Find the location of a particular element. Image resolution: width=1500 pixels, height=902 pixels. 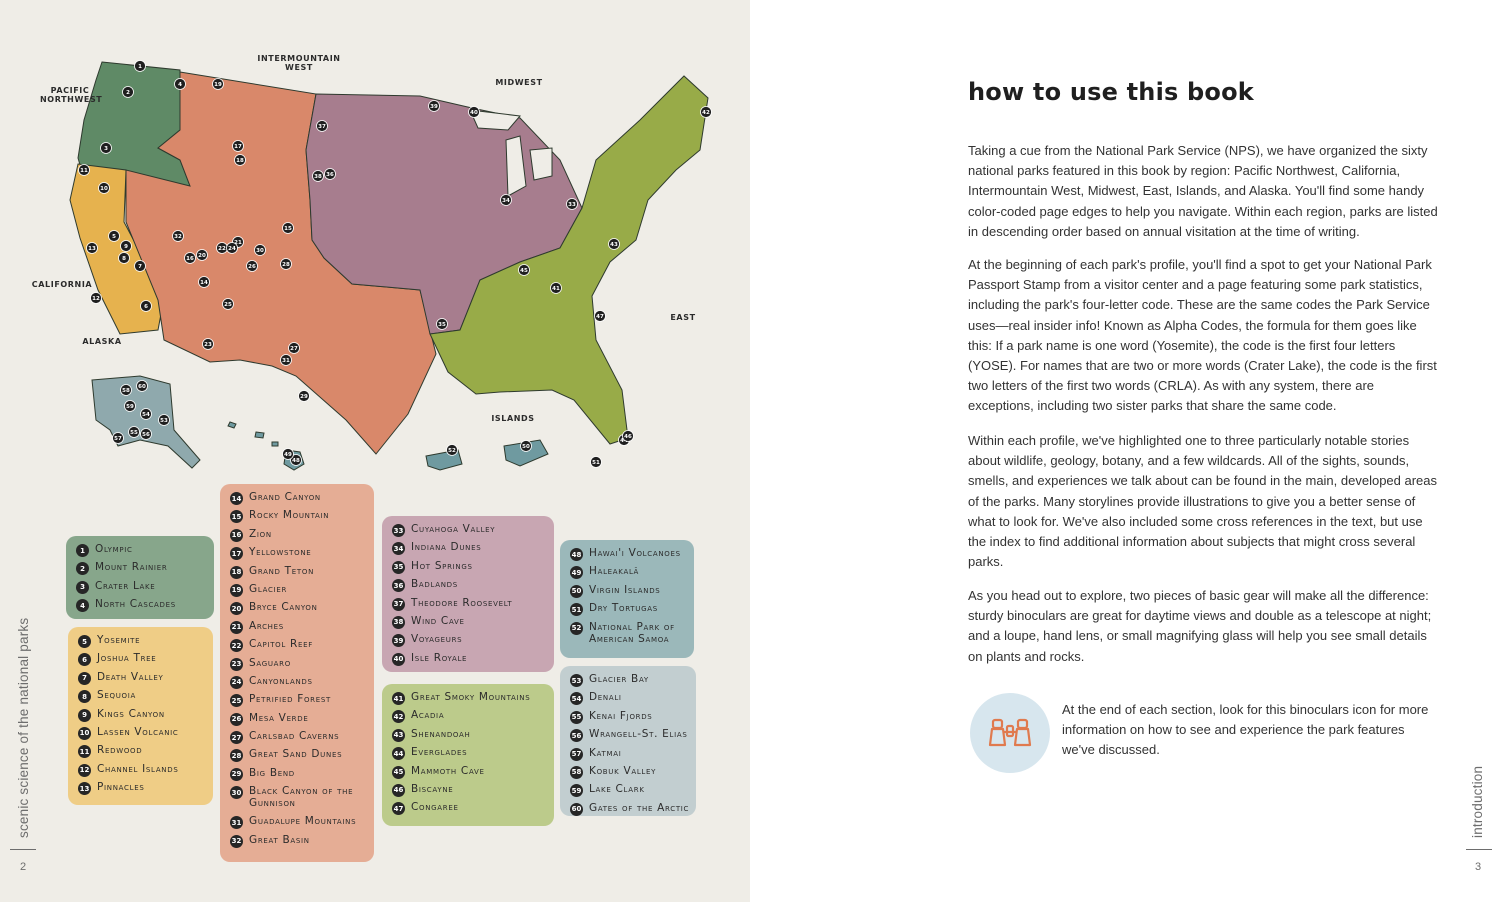

map-pin-number: 55 is located at coordinates (134, 433).